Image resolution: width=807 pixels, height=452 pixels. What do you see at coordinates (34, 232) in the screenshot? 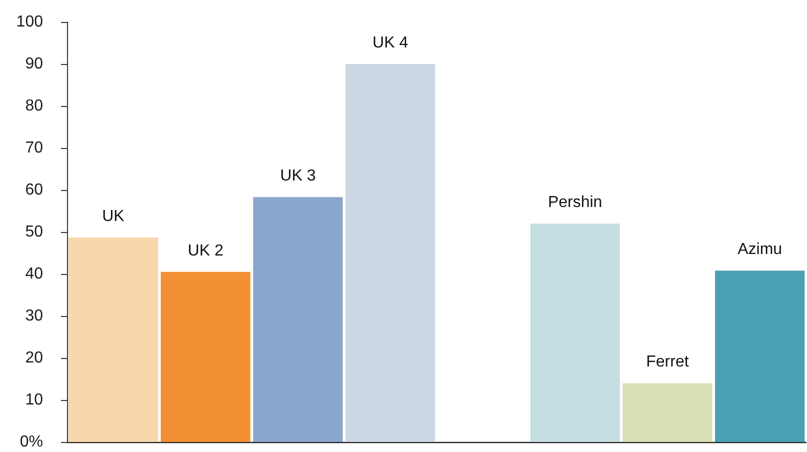
I see `y-tick-label: 50` at bounding box center [34, 232].